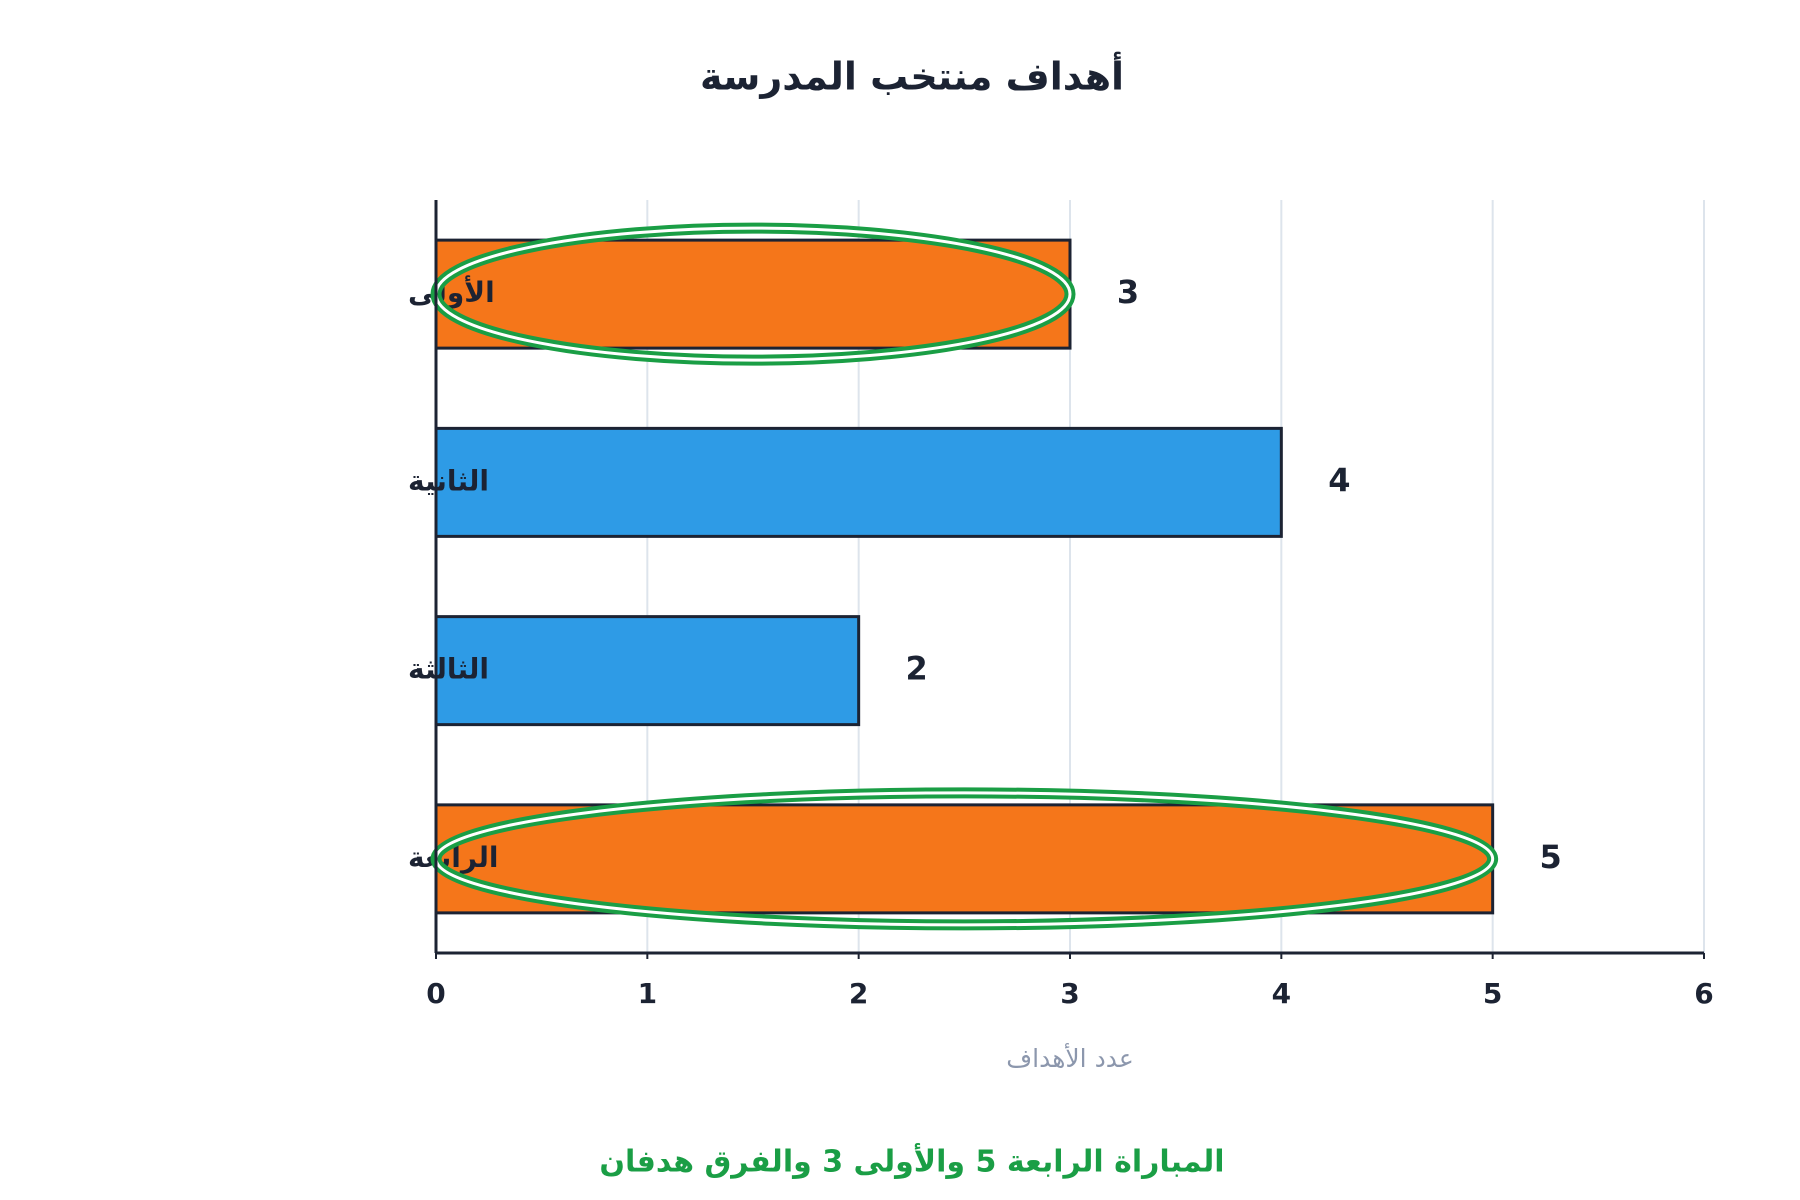 This screenshot has height=1200, width=1800. What do you see at coordinates (451, 292) in the screenshot?
I see `category-label: الأولى` at bounding box center [451, 292].